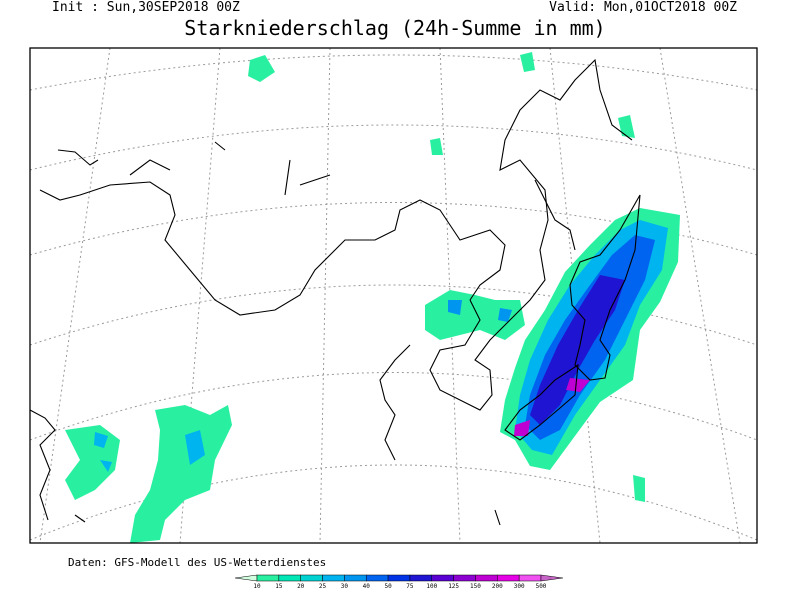 Image resolution: width=795 pixels, height=595 pixels. I want to click on colorbar-label: 10, so click(257, 586).